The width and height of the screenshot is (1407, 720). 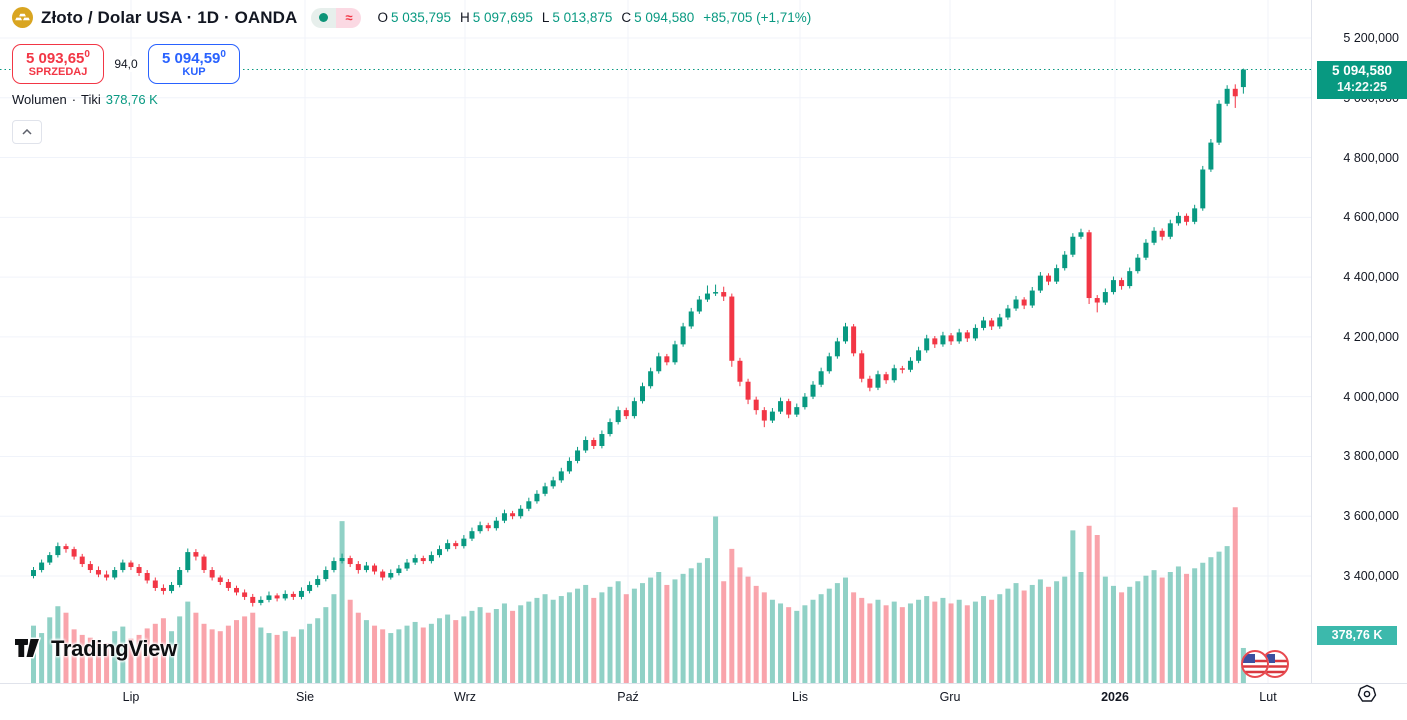 I want to click on time-tick-label: Lip, so click(x=131, y=697).